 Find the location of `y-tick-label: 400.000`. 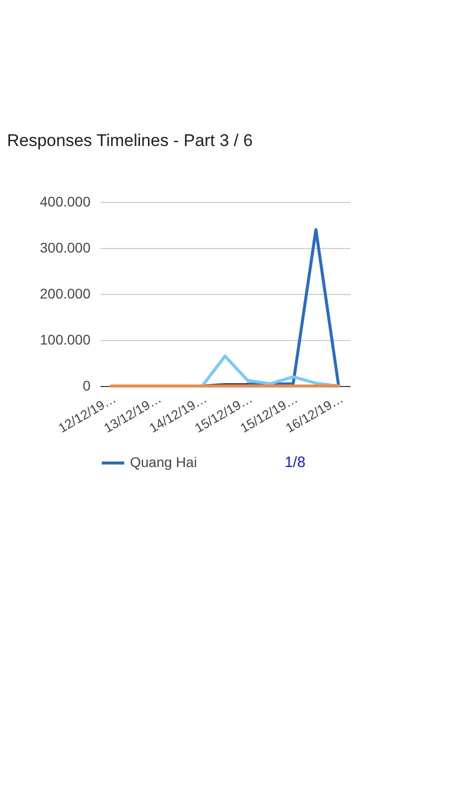

y-tick-label: 400.000 is located at coordinates (65, 202).